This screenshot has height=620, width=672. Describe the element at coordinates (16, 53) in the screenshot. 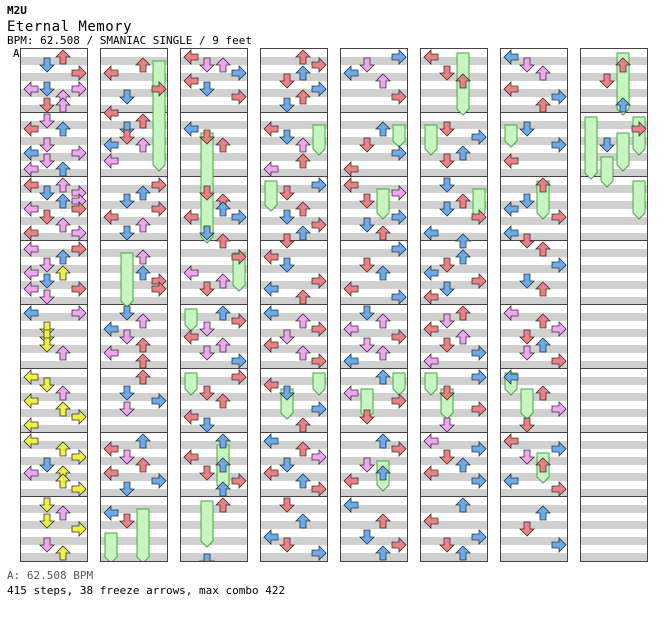

I see `bpm-marker: A` at that location.